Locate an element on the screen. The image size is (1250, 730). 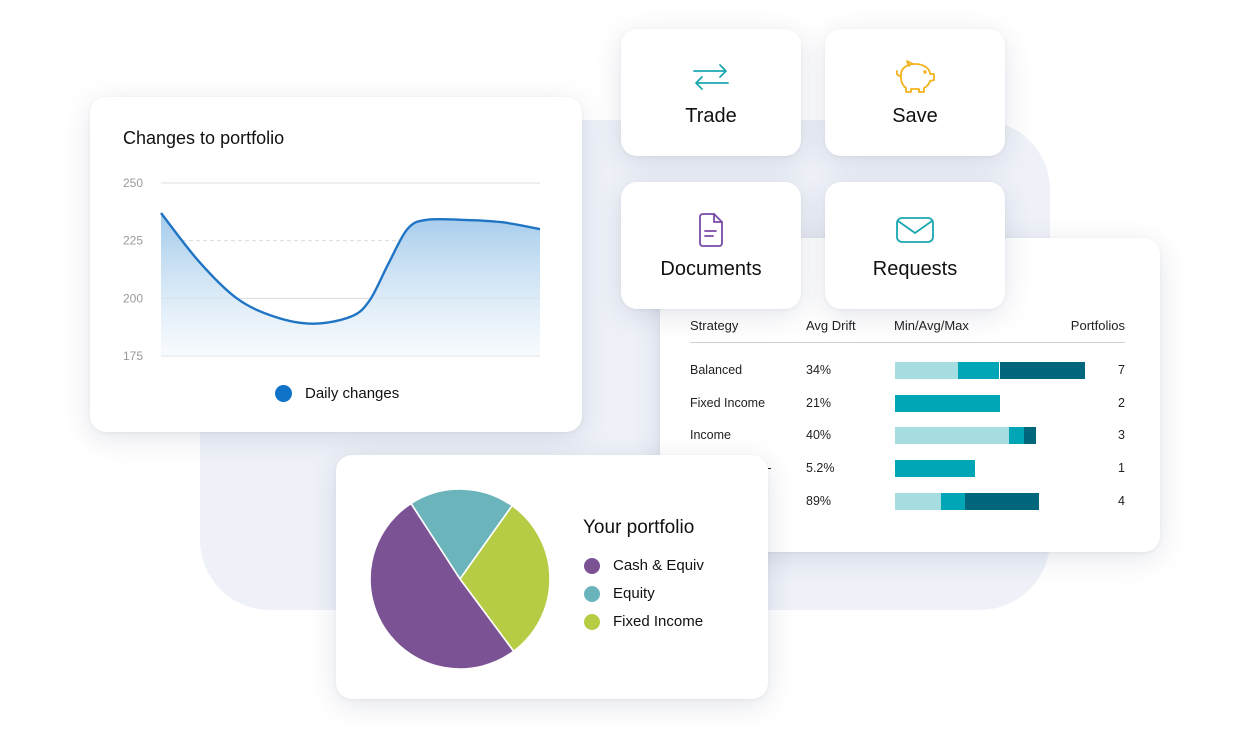
avg-drift-value: 34% is located at coordinates (819, 370).